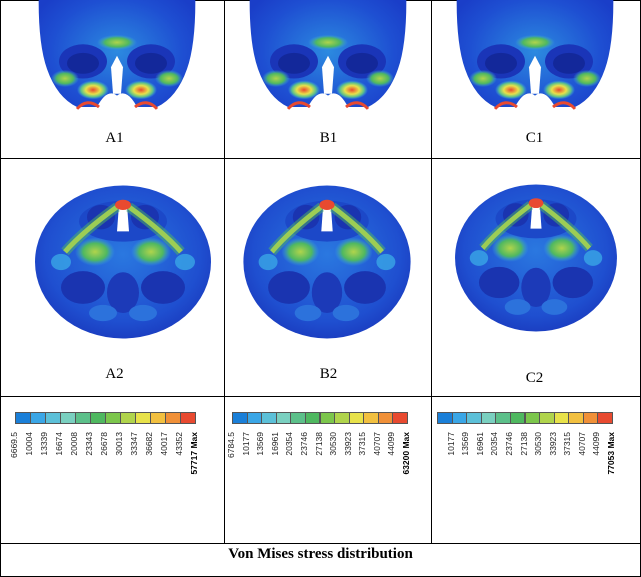 The image size is (641, 577). What do you see at coordinates (534, 138) in the screenshot?
I see `panel-label-c1: C1` at bounding box center [534, 138].